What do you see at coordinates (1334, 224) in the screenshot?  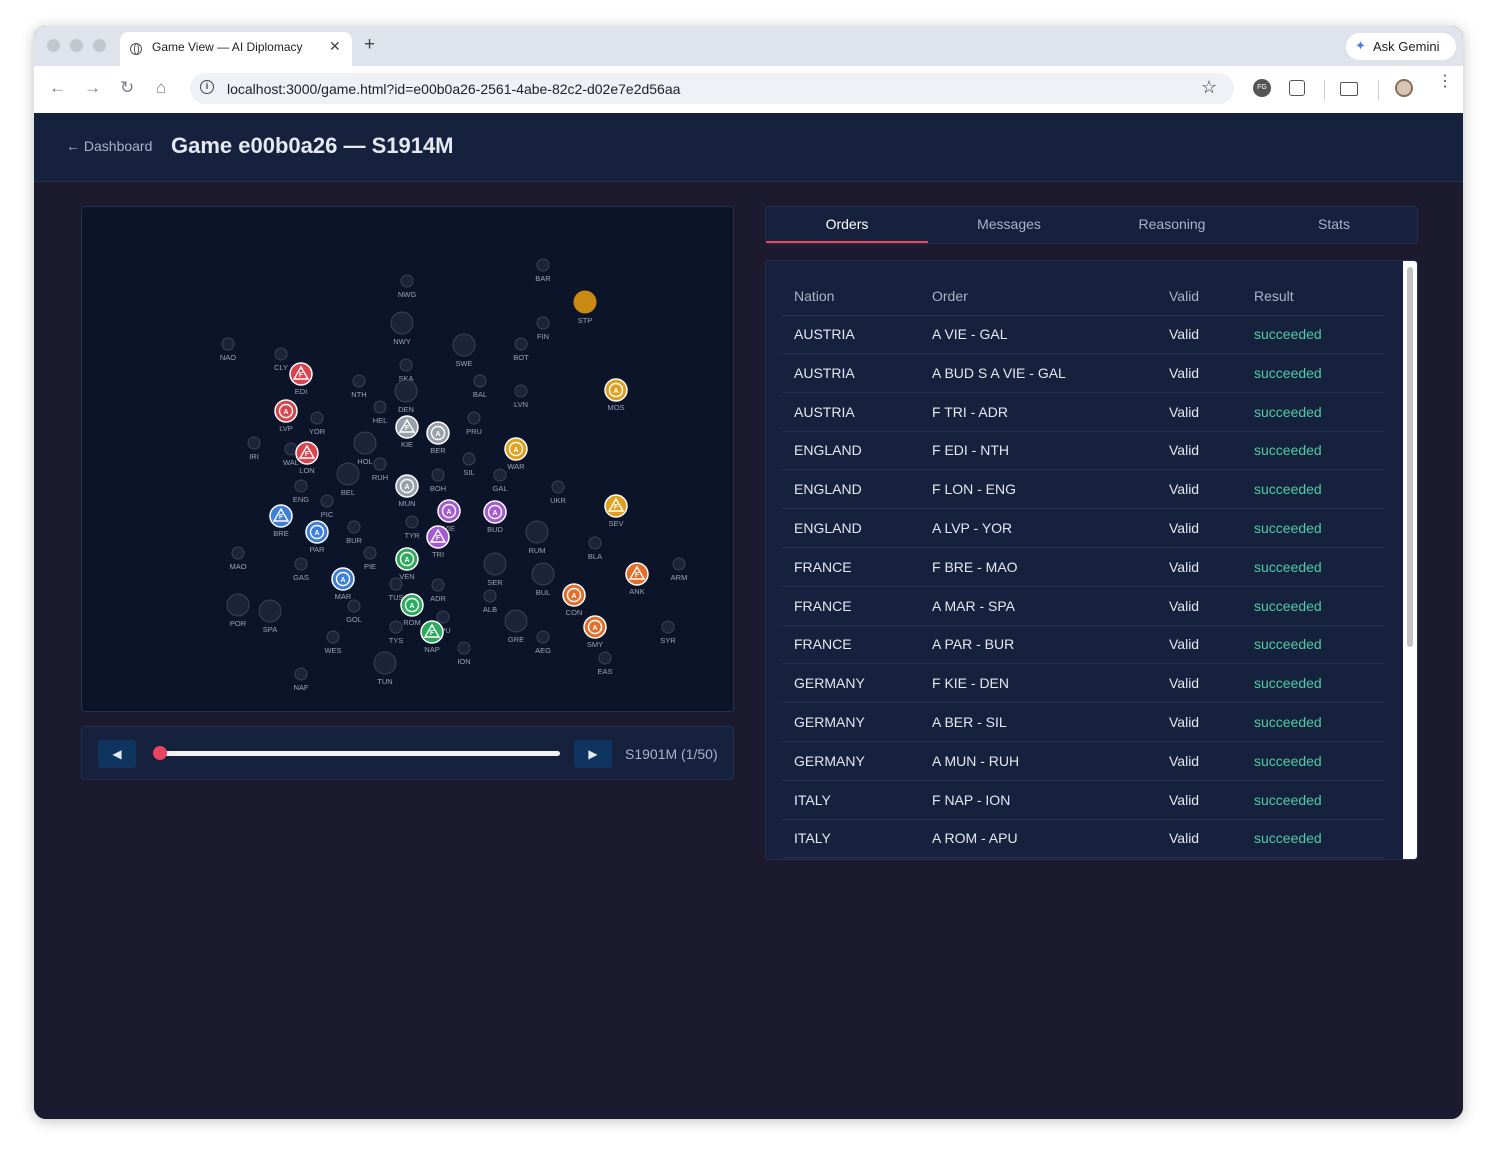 I see `tab-stats: Stats` at bounding box center [1334, 224].